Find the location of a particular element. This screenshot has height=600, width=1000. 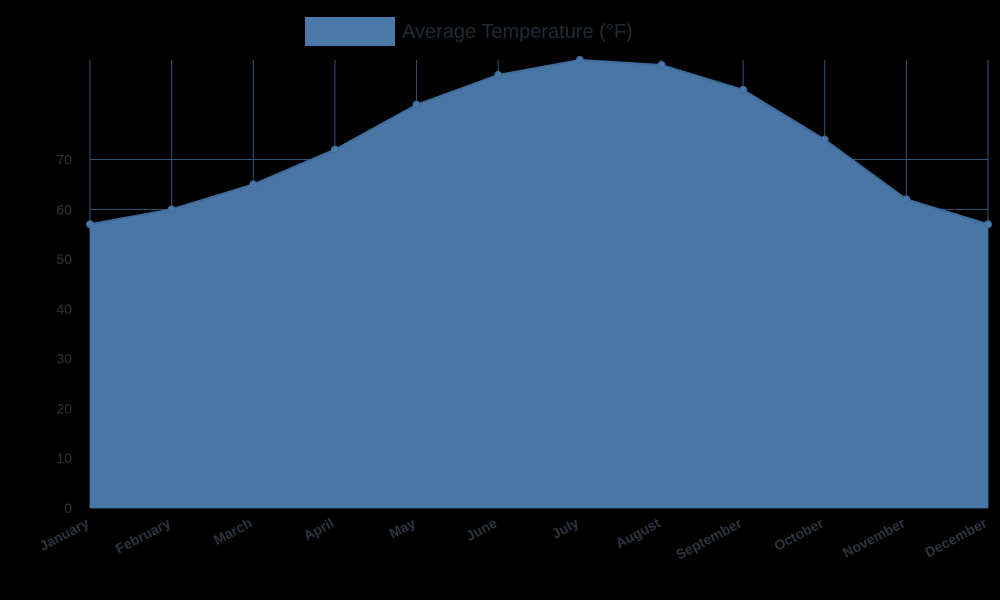

x-tick-label: September is located at coordinates (709, 538).